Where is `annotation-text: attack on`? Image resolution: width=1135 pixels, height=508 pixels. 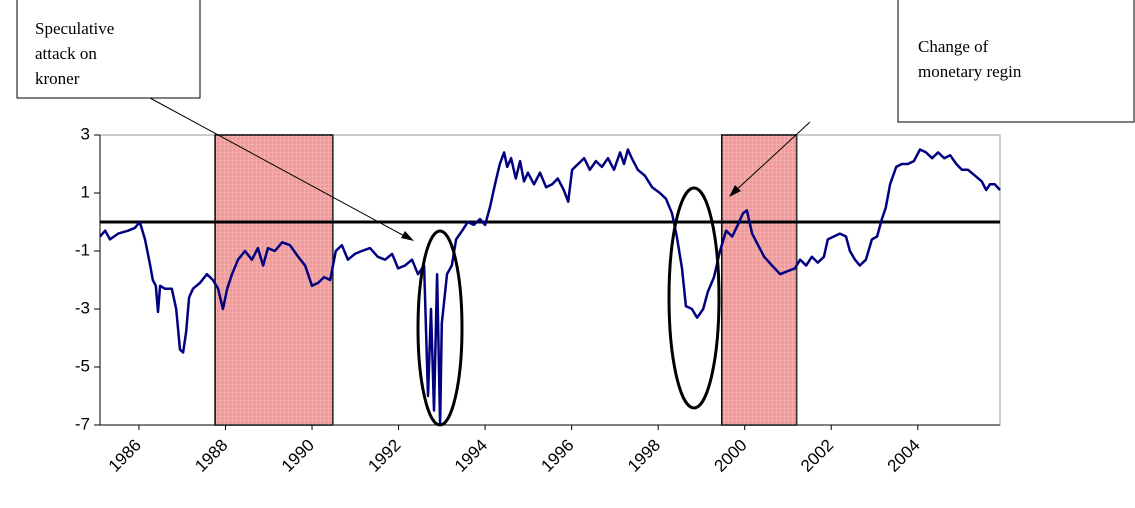 annotation-text: attack on is located at coordinates (66, 53).